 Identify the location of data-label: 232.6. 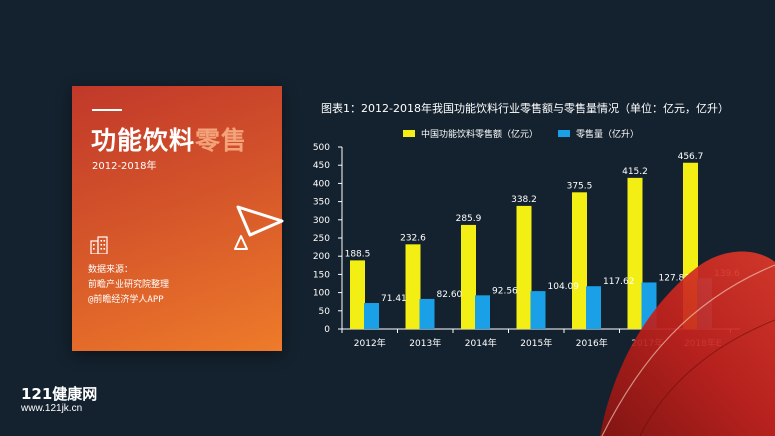
(413, 238).